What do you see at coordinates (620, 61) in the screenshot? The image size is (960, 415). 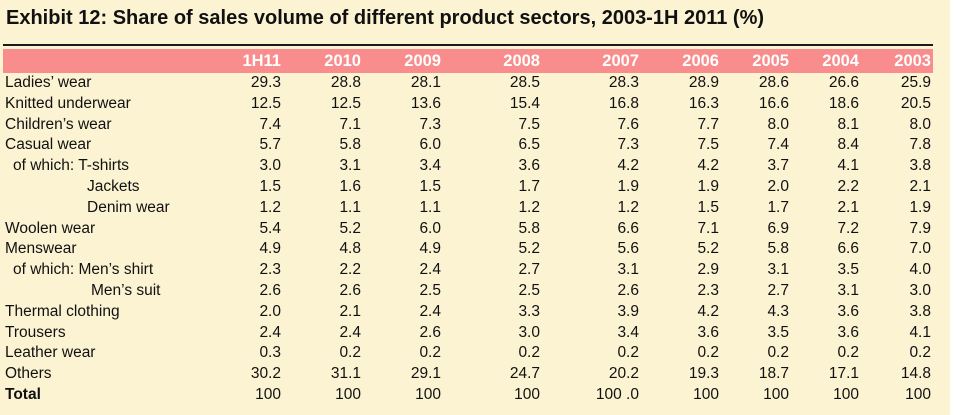 I see `header-2007: 2007` at bounding box center [620, 61].